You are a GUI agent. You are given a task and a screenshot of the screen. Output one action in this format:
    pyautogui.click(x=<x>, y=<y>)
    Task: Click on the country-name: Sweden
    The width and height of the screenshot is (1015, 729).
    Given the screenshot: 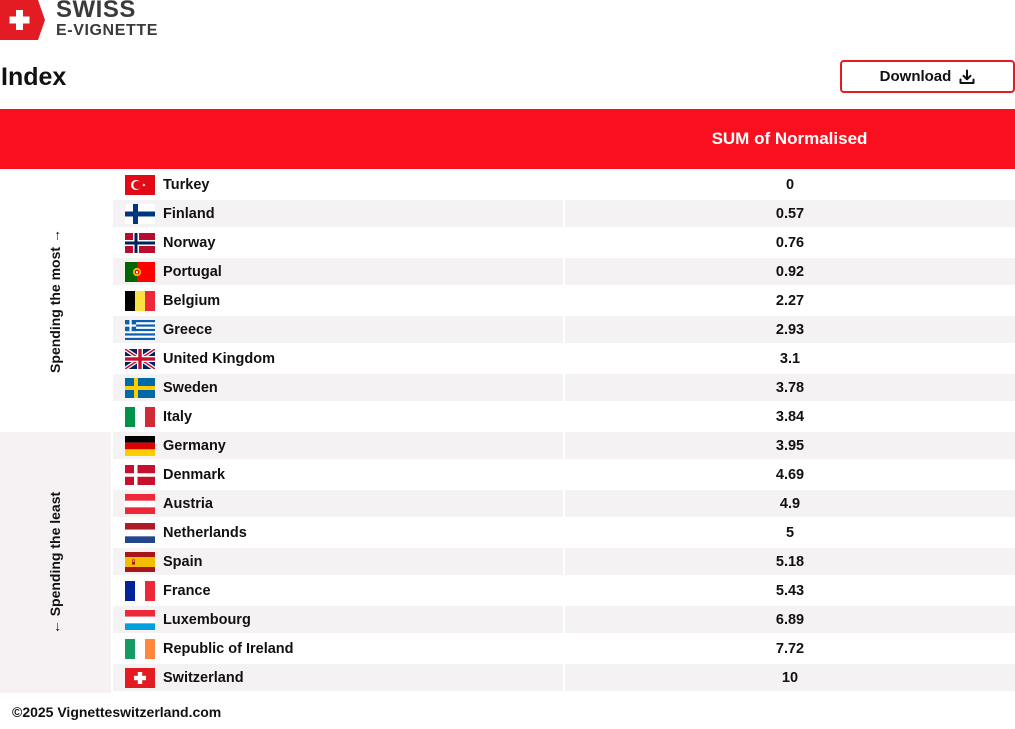 What is the action you would take?
    pyautogui.click(x=190, y=387)
    